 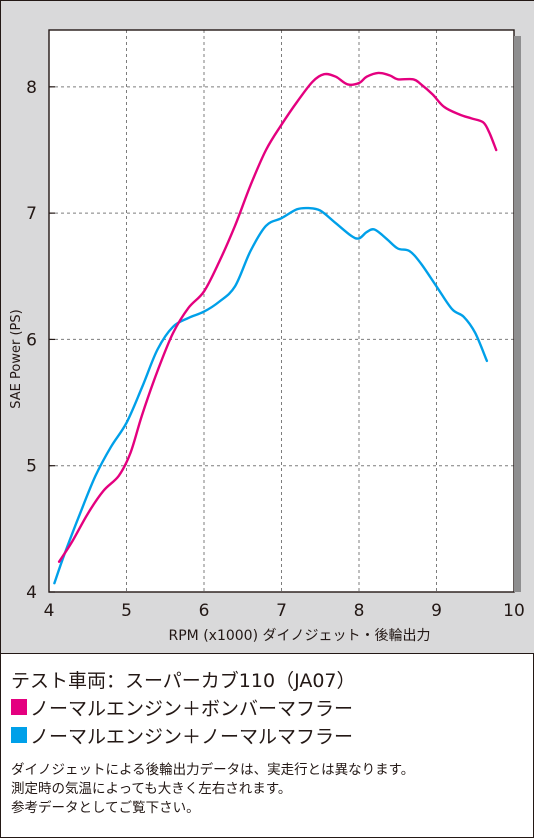 What do you see at coordinates (183, 680) in the screenshot?
I see `test-vehicle-label: テスト車両：スーパーカブ110（JA07）` at bounding box center [183, 680].